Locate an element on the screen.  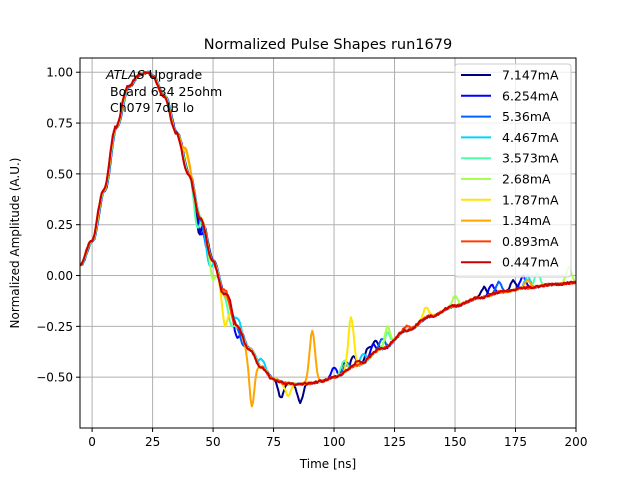
x-tick-label: 25 is located at coordinates (152, 442).